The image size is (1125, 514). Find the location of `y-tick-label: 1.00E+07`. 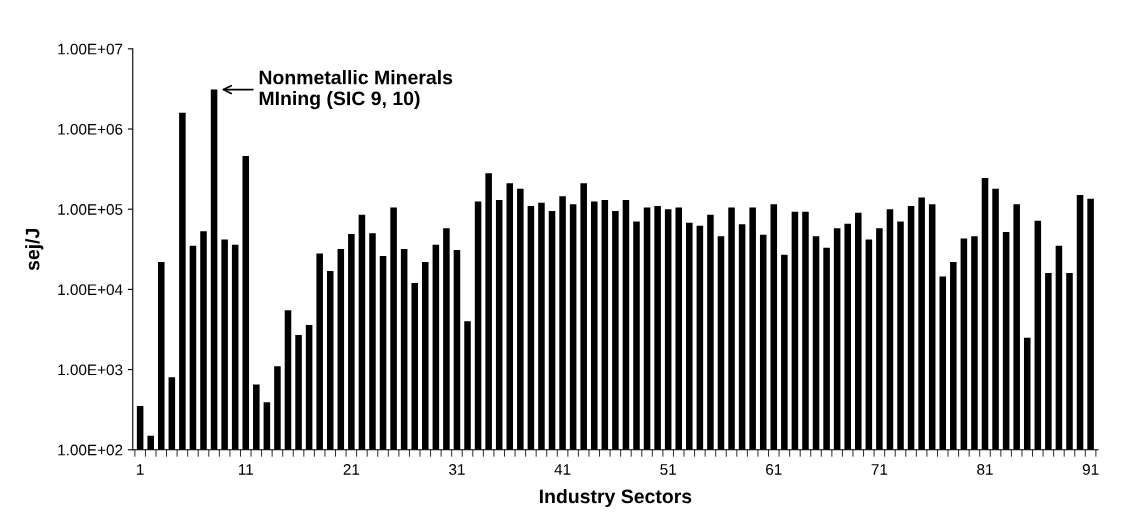

y-tick-label: 1.00E+07 is located at coordinates (90, 49).